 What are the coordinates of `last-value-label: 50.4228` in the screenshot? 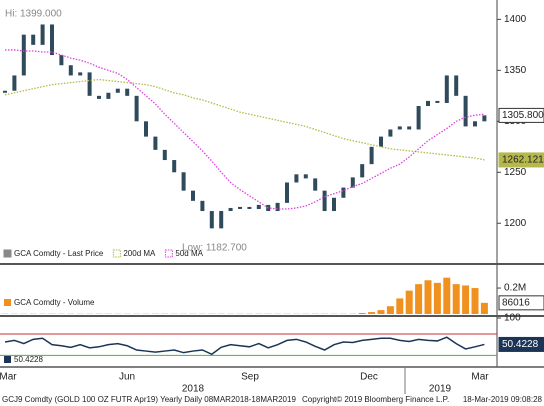 It's located at (520, 344).